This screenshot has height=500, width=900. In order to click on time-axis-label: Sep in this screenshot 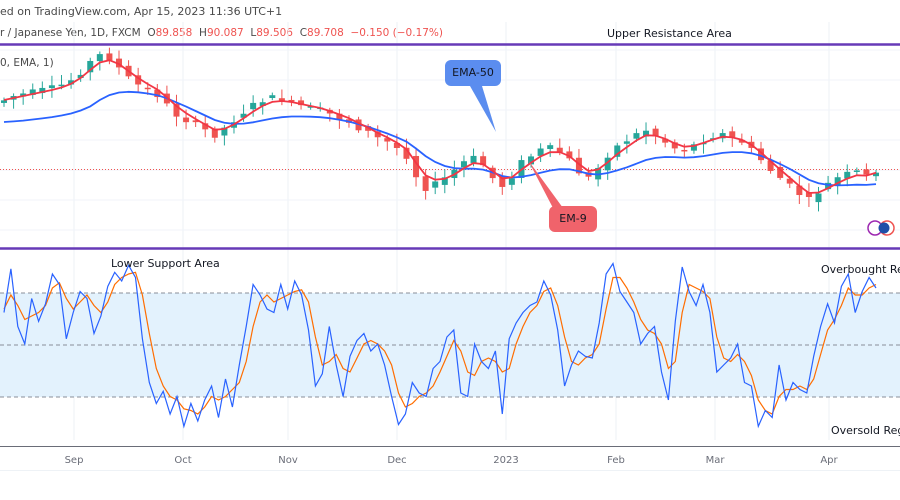, I will do `click(74, 460)`.